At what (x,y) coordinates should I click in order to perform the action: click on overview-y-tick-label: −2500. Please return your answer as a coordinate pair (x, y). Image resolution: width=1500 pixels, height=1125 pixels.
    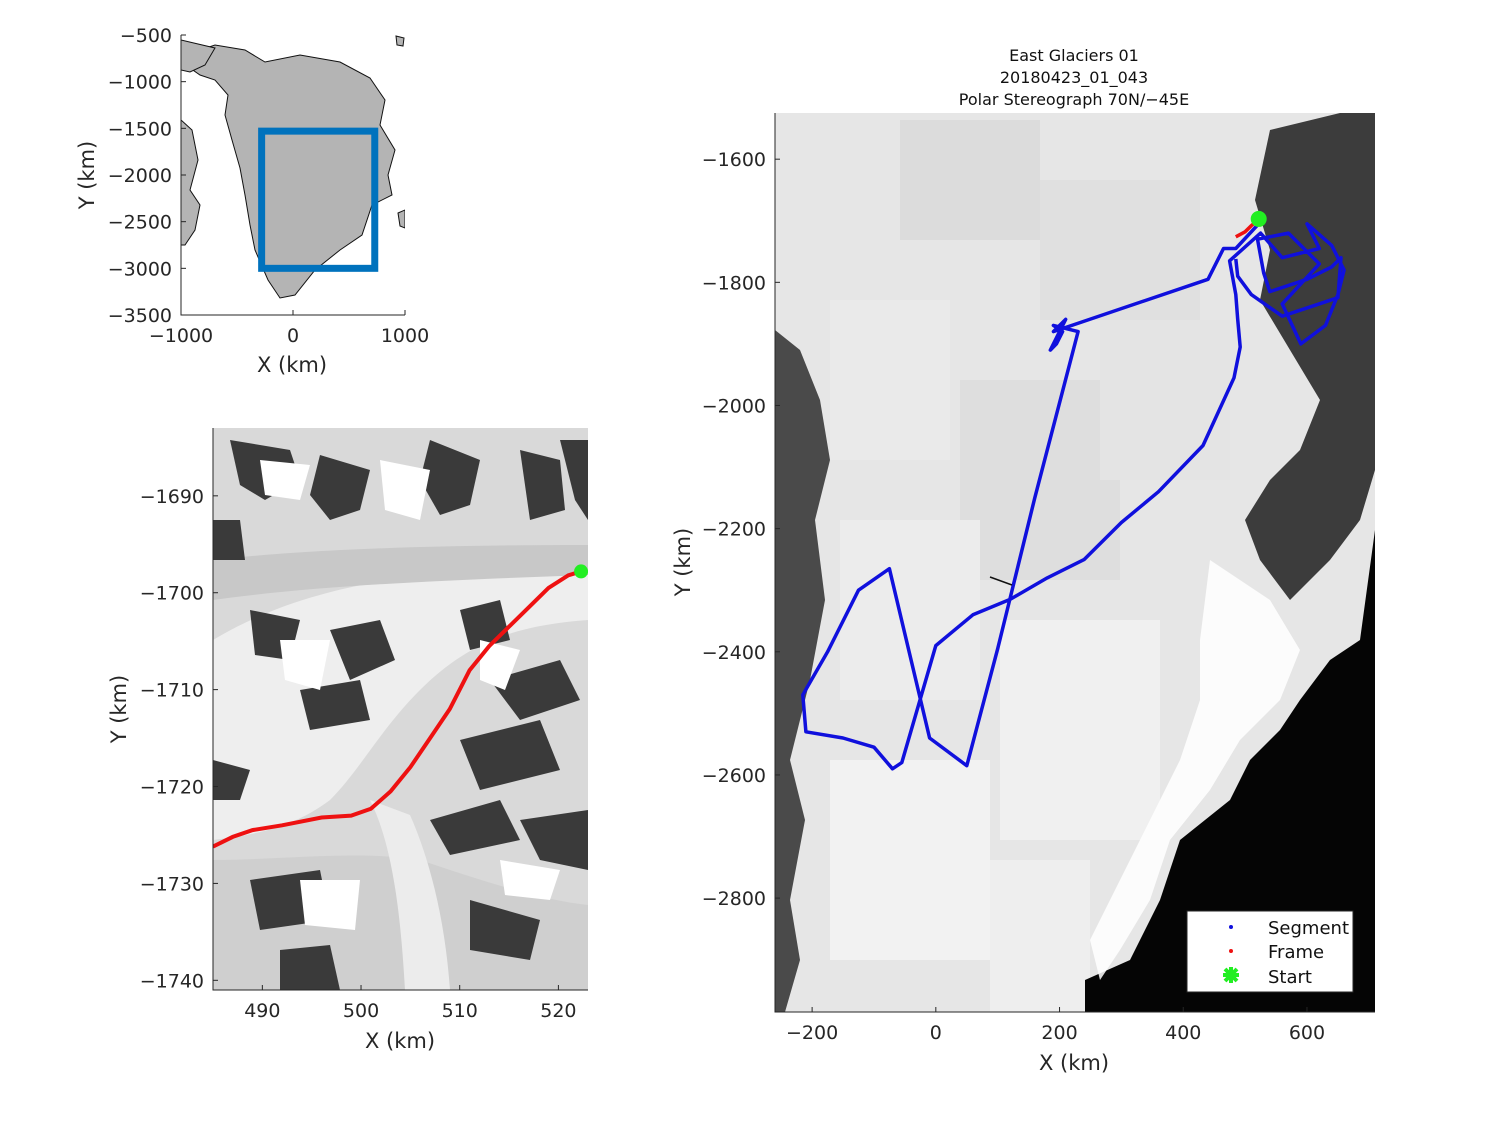
    Looking at the image, I should click on (140, 223).